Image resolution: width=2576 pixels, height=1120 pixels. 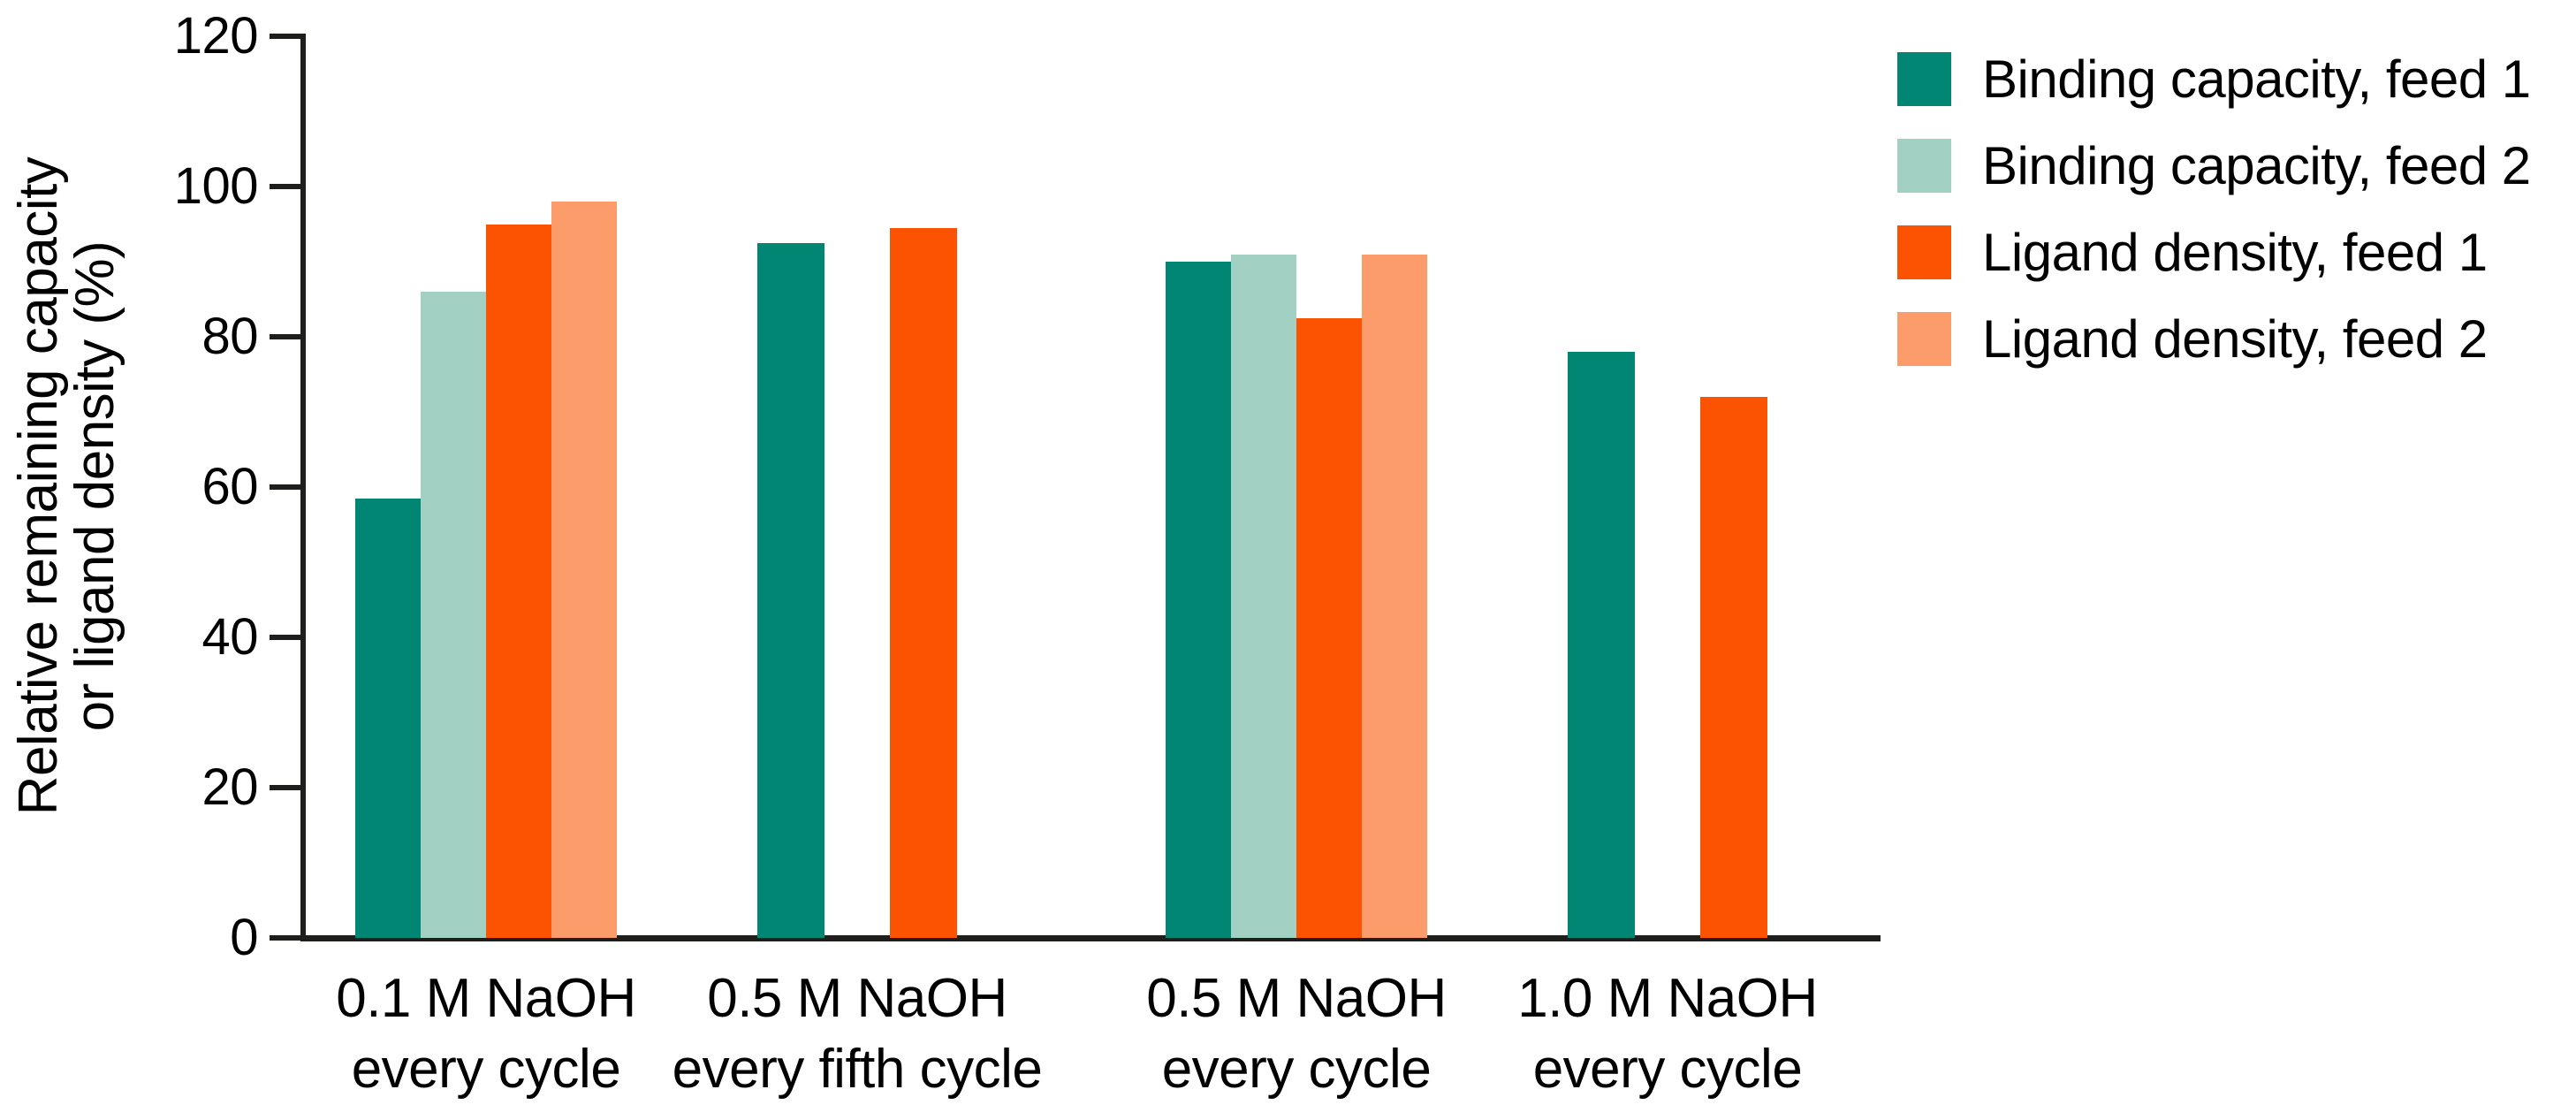 I want to click on y-tick-label: 80, so click(x=229, y=336).